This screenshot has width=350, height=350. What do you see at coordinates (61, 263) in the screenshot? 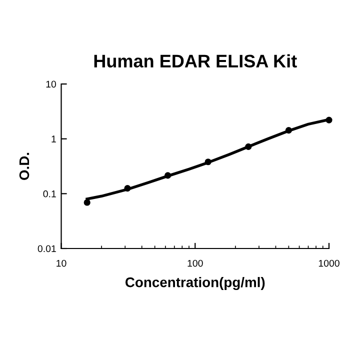
I see `x-tick-label: 10` at bounding box center [61, 263].